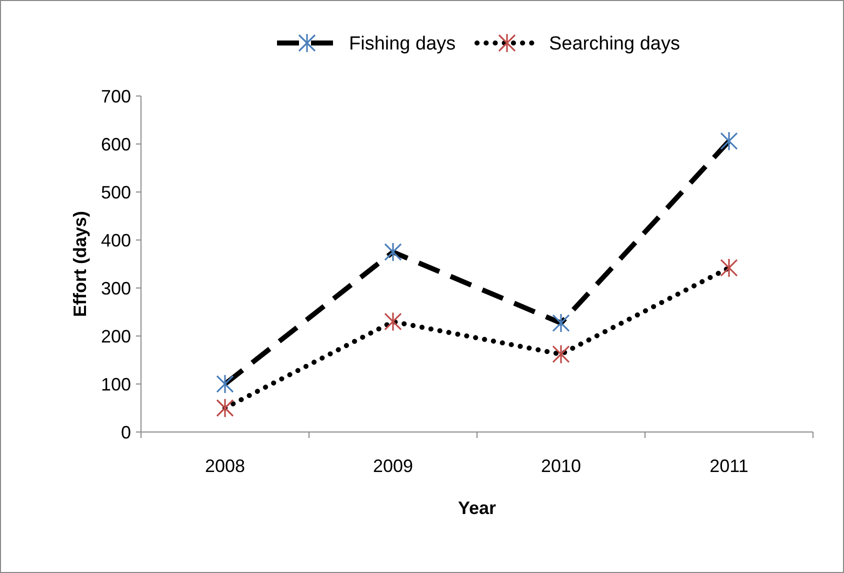 The image size is (844, 573). Describe the element at coordinates (80, 264) in the screenshot. I see `y-axis-title: Effort (days)` at that location.